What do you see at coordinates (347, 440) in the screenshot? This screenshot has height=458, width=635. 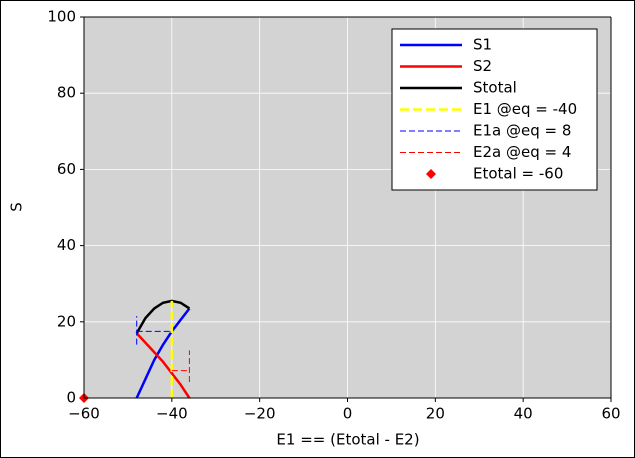 I see `x-axis-label: E1 == (Etotal - E2)` at bounding box center [347, 440].